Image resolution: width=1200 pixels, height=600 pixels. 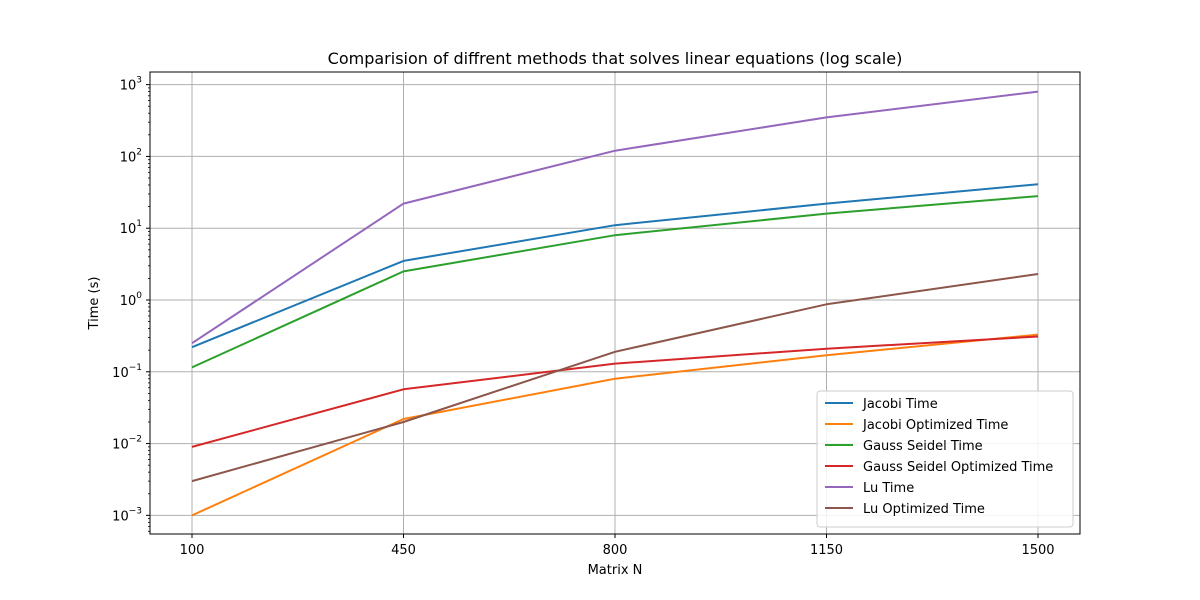 What do you see at coordinates (826, 550) in the screenshot?
I see `x-tick-label: 1150` at bounding box center [826, 550].